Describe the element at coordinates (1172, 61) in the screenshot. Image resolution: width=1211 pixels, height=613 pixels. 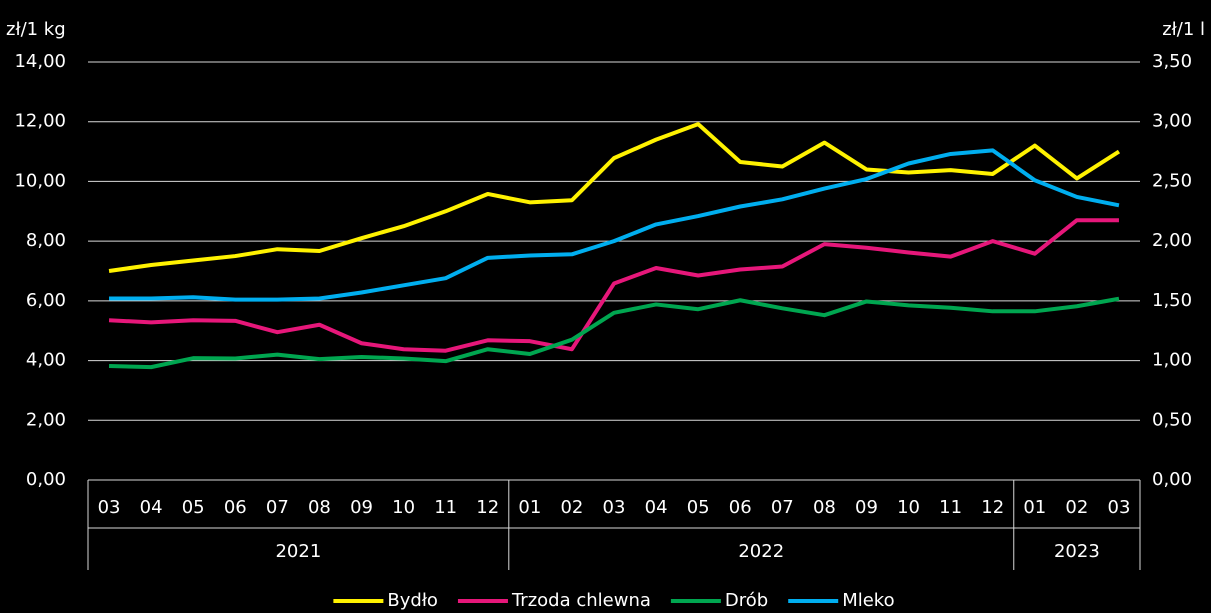
I see `y2-tick-label: 3,50` at that location.